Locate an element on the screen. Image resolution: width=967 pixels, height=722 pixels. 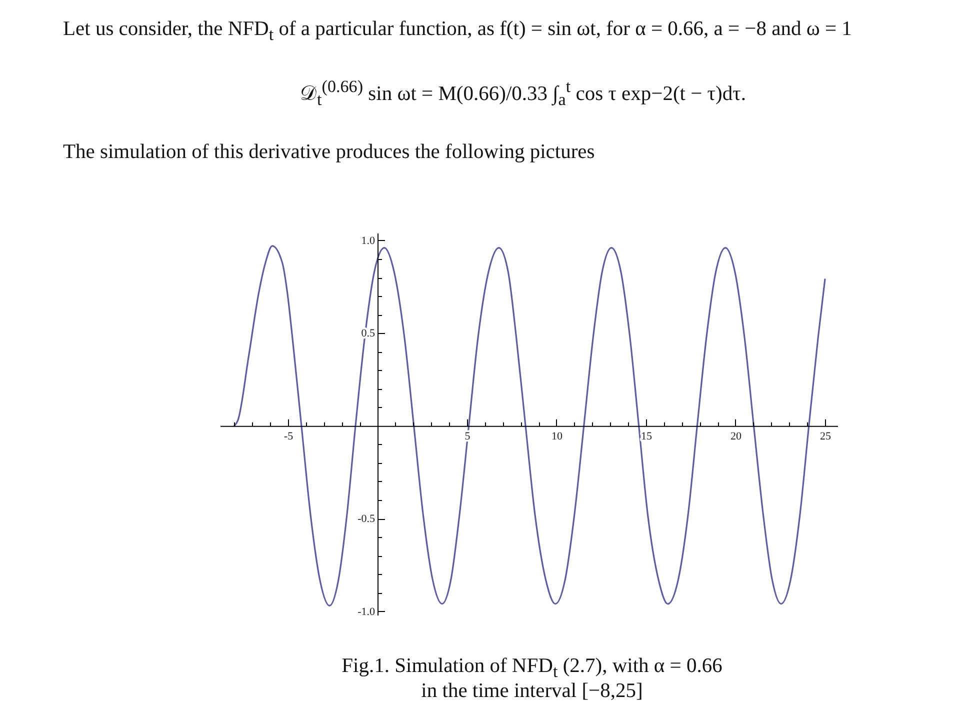
text: in the time interval [−8,25] is located at coordinates (532, 691).